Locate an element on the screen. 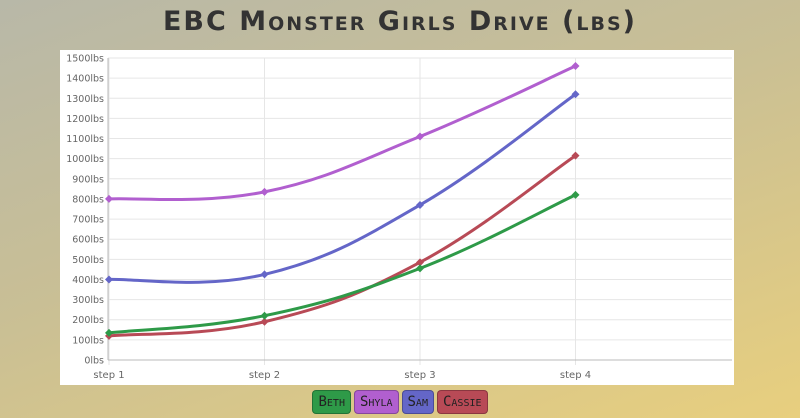 The image size is (800, 418). y-tick-label: 400lbs is located at coordinates (88, 280).